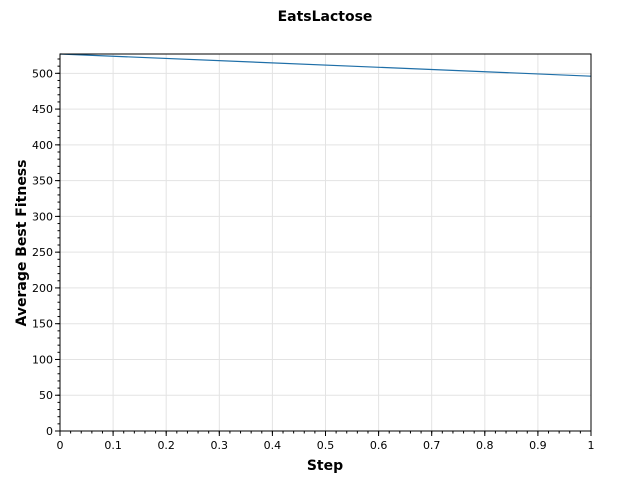  I want to click on x-tick-label: 0.7, so click(432, 445).